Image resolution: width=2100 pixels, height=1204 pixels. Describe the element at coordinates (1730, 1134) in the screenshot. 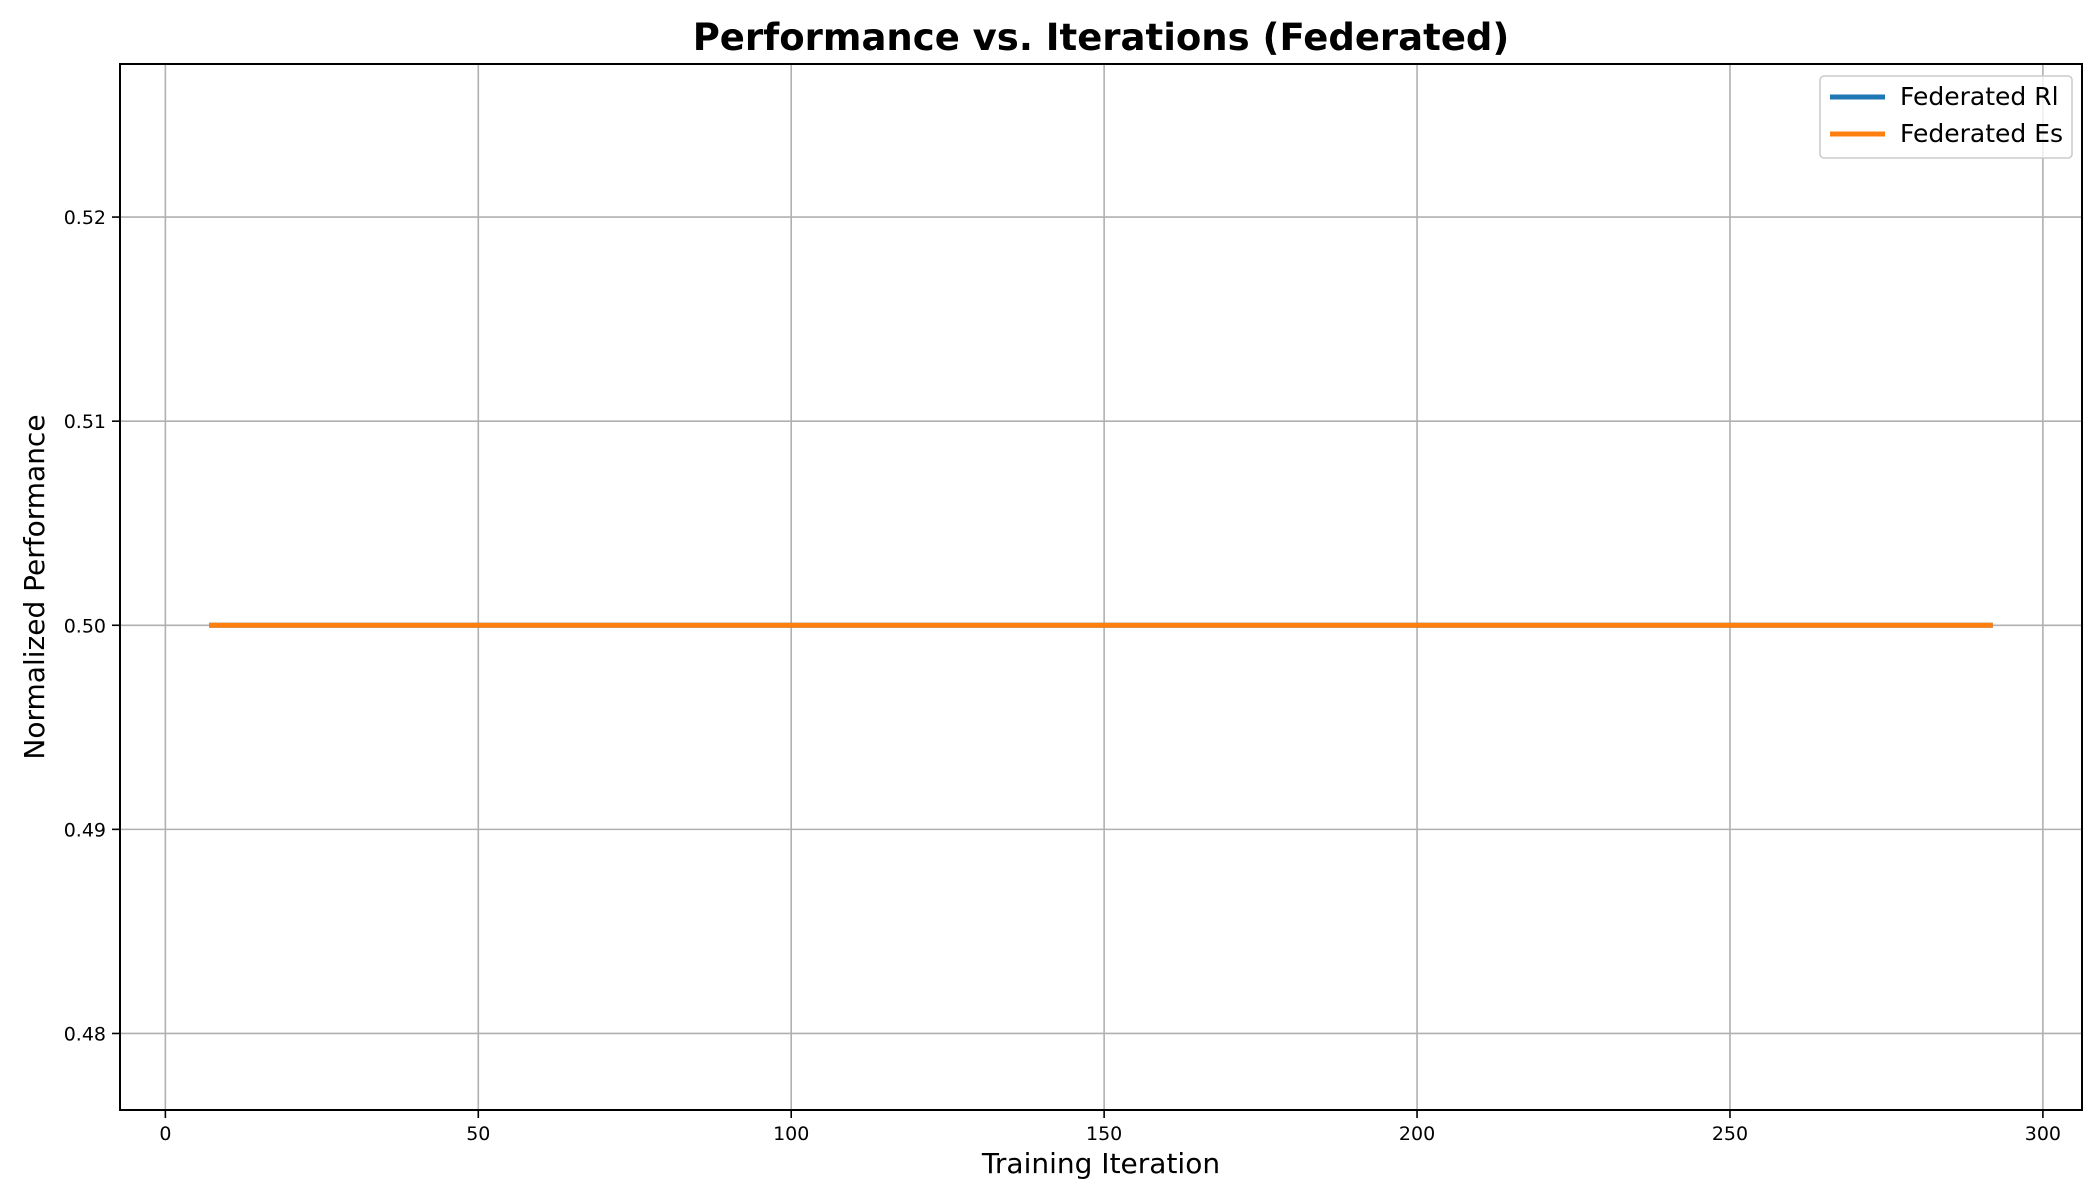

I see `x-tick-label: 250` at that location.